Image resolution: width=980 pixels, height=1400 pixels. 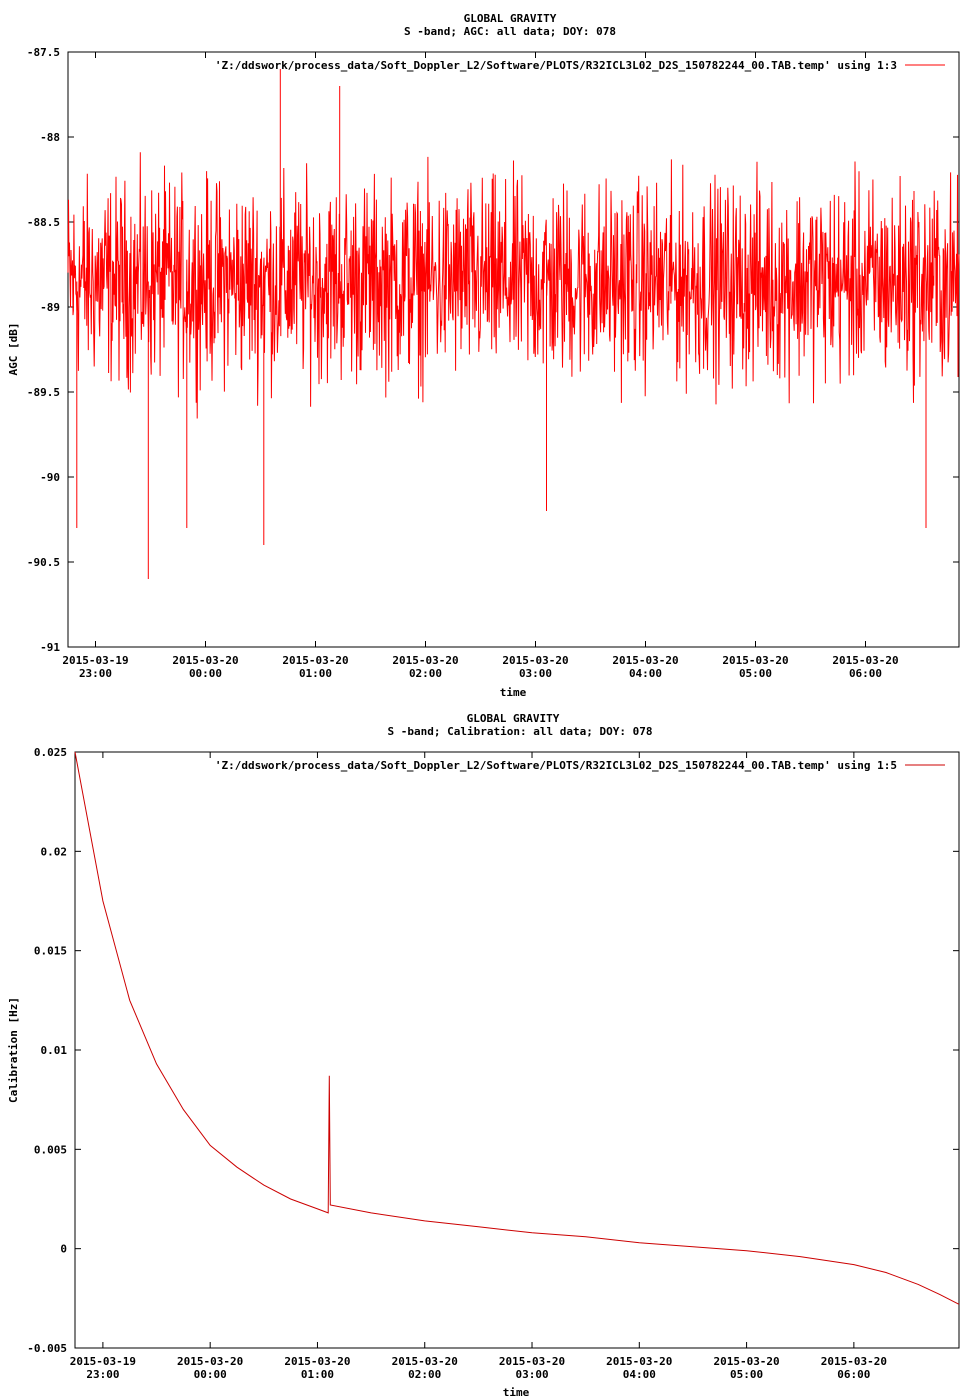 I want to click on agc-x-axis-label: time, so click(x=513, y=692).